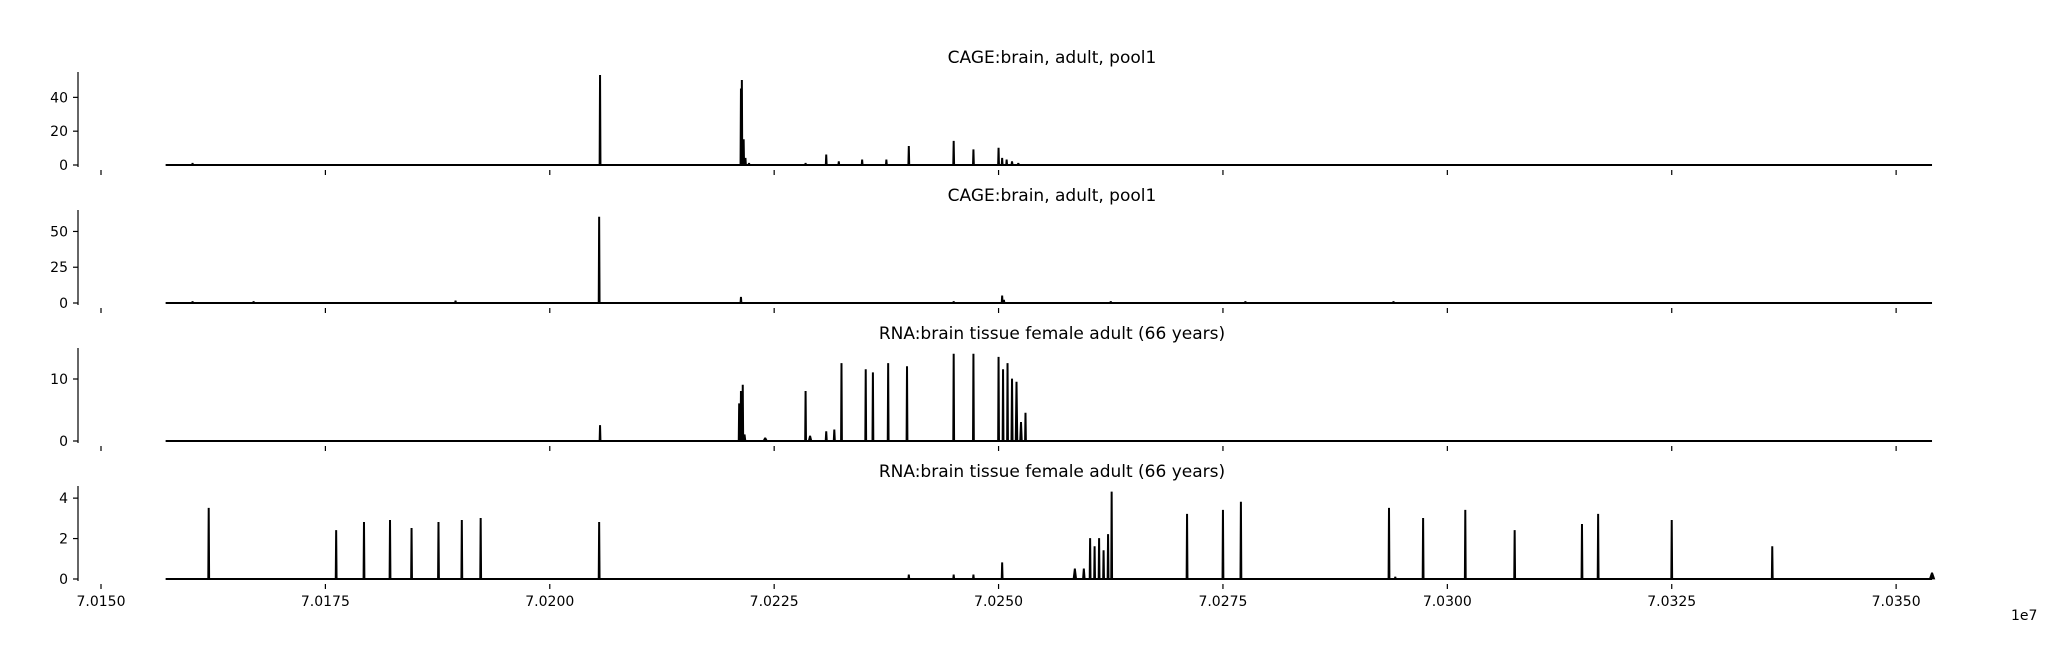  I want to click on x-tick-label: 7.0150, so click(101, 602).